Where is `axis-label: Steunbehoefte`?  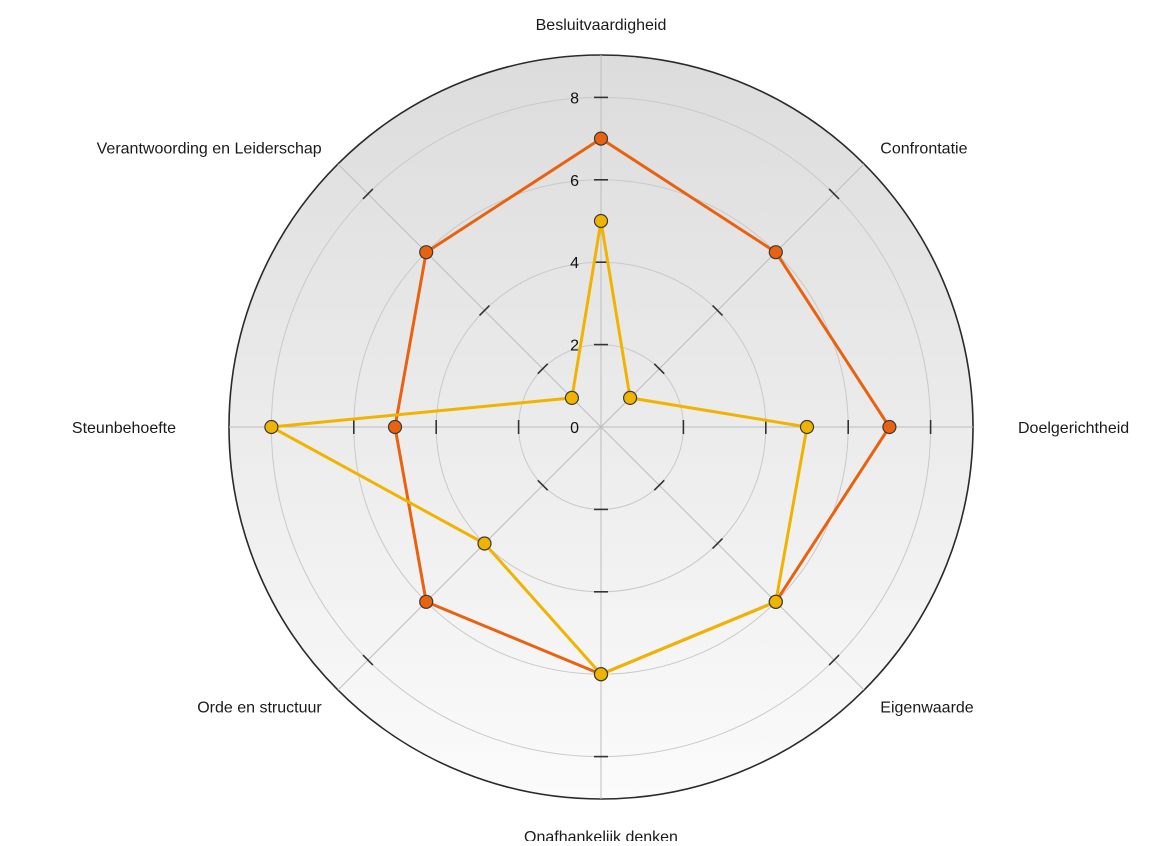 axis-label: Steunbehoefte is located at coordinates (124, 428).